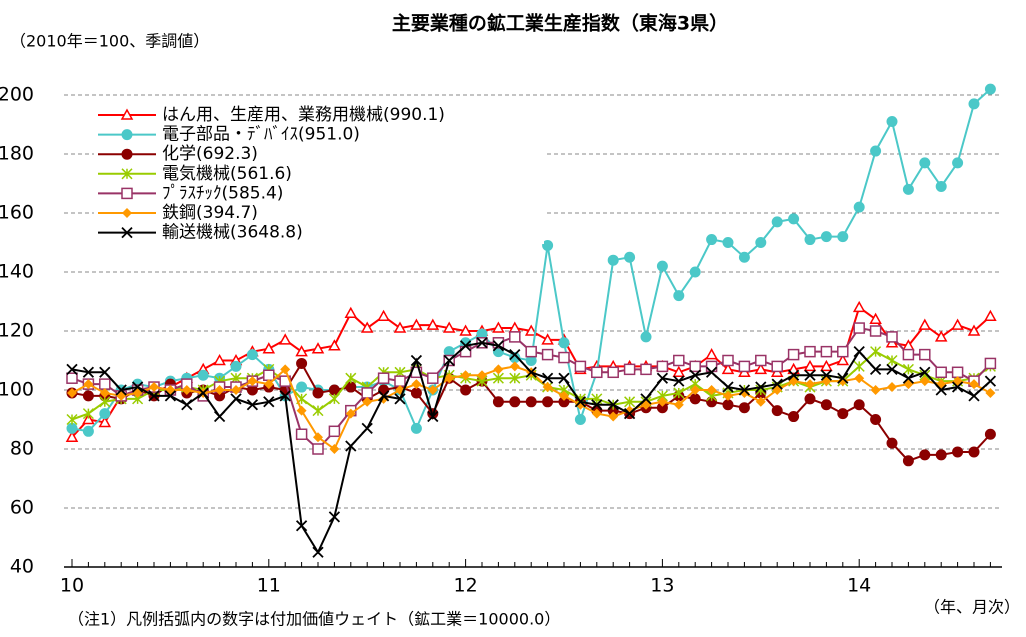 The height and width of the screenshot is (637, 1026). Describe the element at coordinates (17, 390) in the screenshot. I see `y-tick-label: 100` at that location.